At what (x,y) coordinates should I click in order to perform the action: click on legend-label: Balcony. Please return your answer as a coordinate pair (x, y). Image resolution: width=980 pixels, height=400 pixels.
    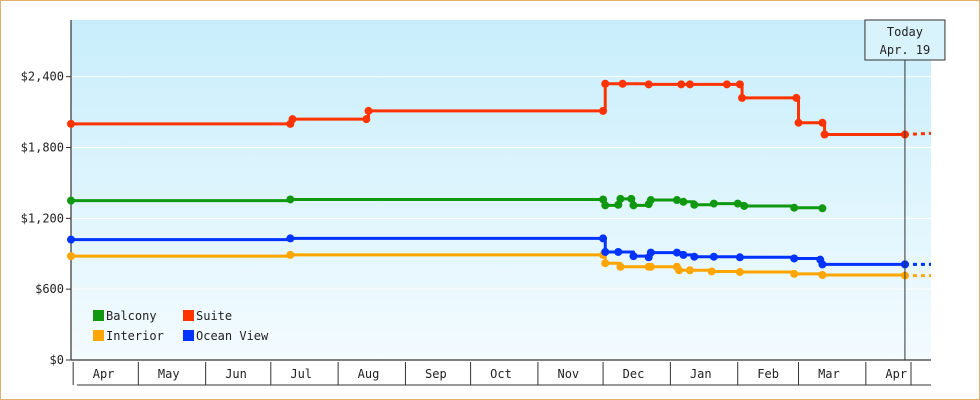
    Looking at the image, I should click on (131, 316).